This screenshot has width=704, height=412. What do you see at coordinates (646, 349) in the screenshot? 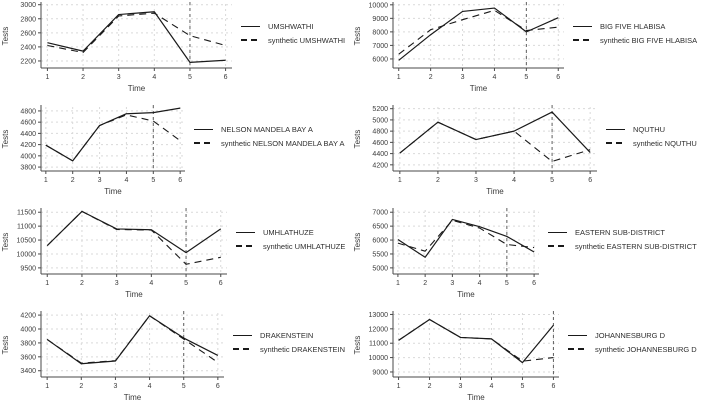
I see `legend-label-synthetic: synthetic JOHANNESBURG D` at bounding box center [646, 349].